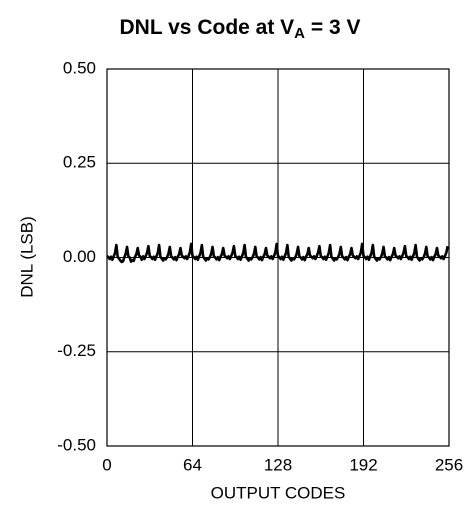  Describe the element at coordinates (79, 256) in the screenshot. I see `y-tick-label: 0.00` at that location.